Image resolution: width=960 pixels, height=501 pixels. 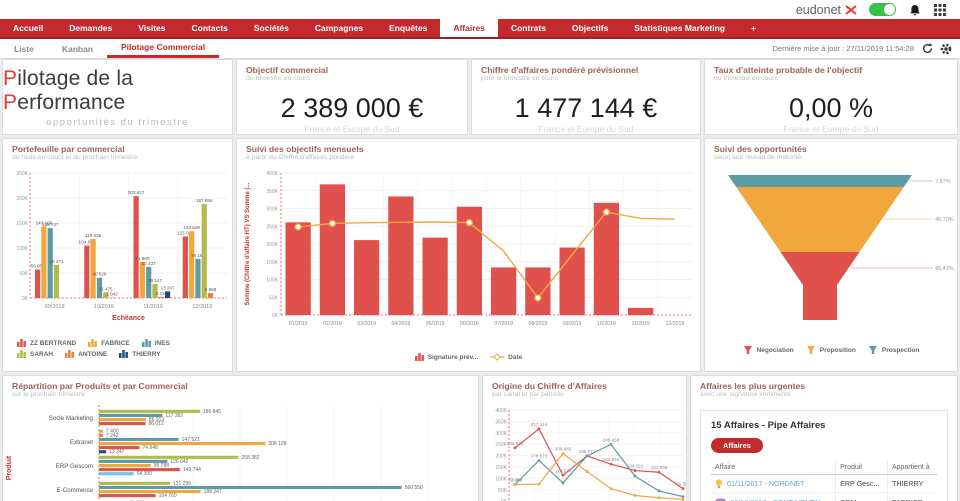 What do you see at coordinates (766, 483) in the screenshot?
I see `affaire-link: 01/11/2017 - NORDNET` at bounding box center [766, 483].